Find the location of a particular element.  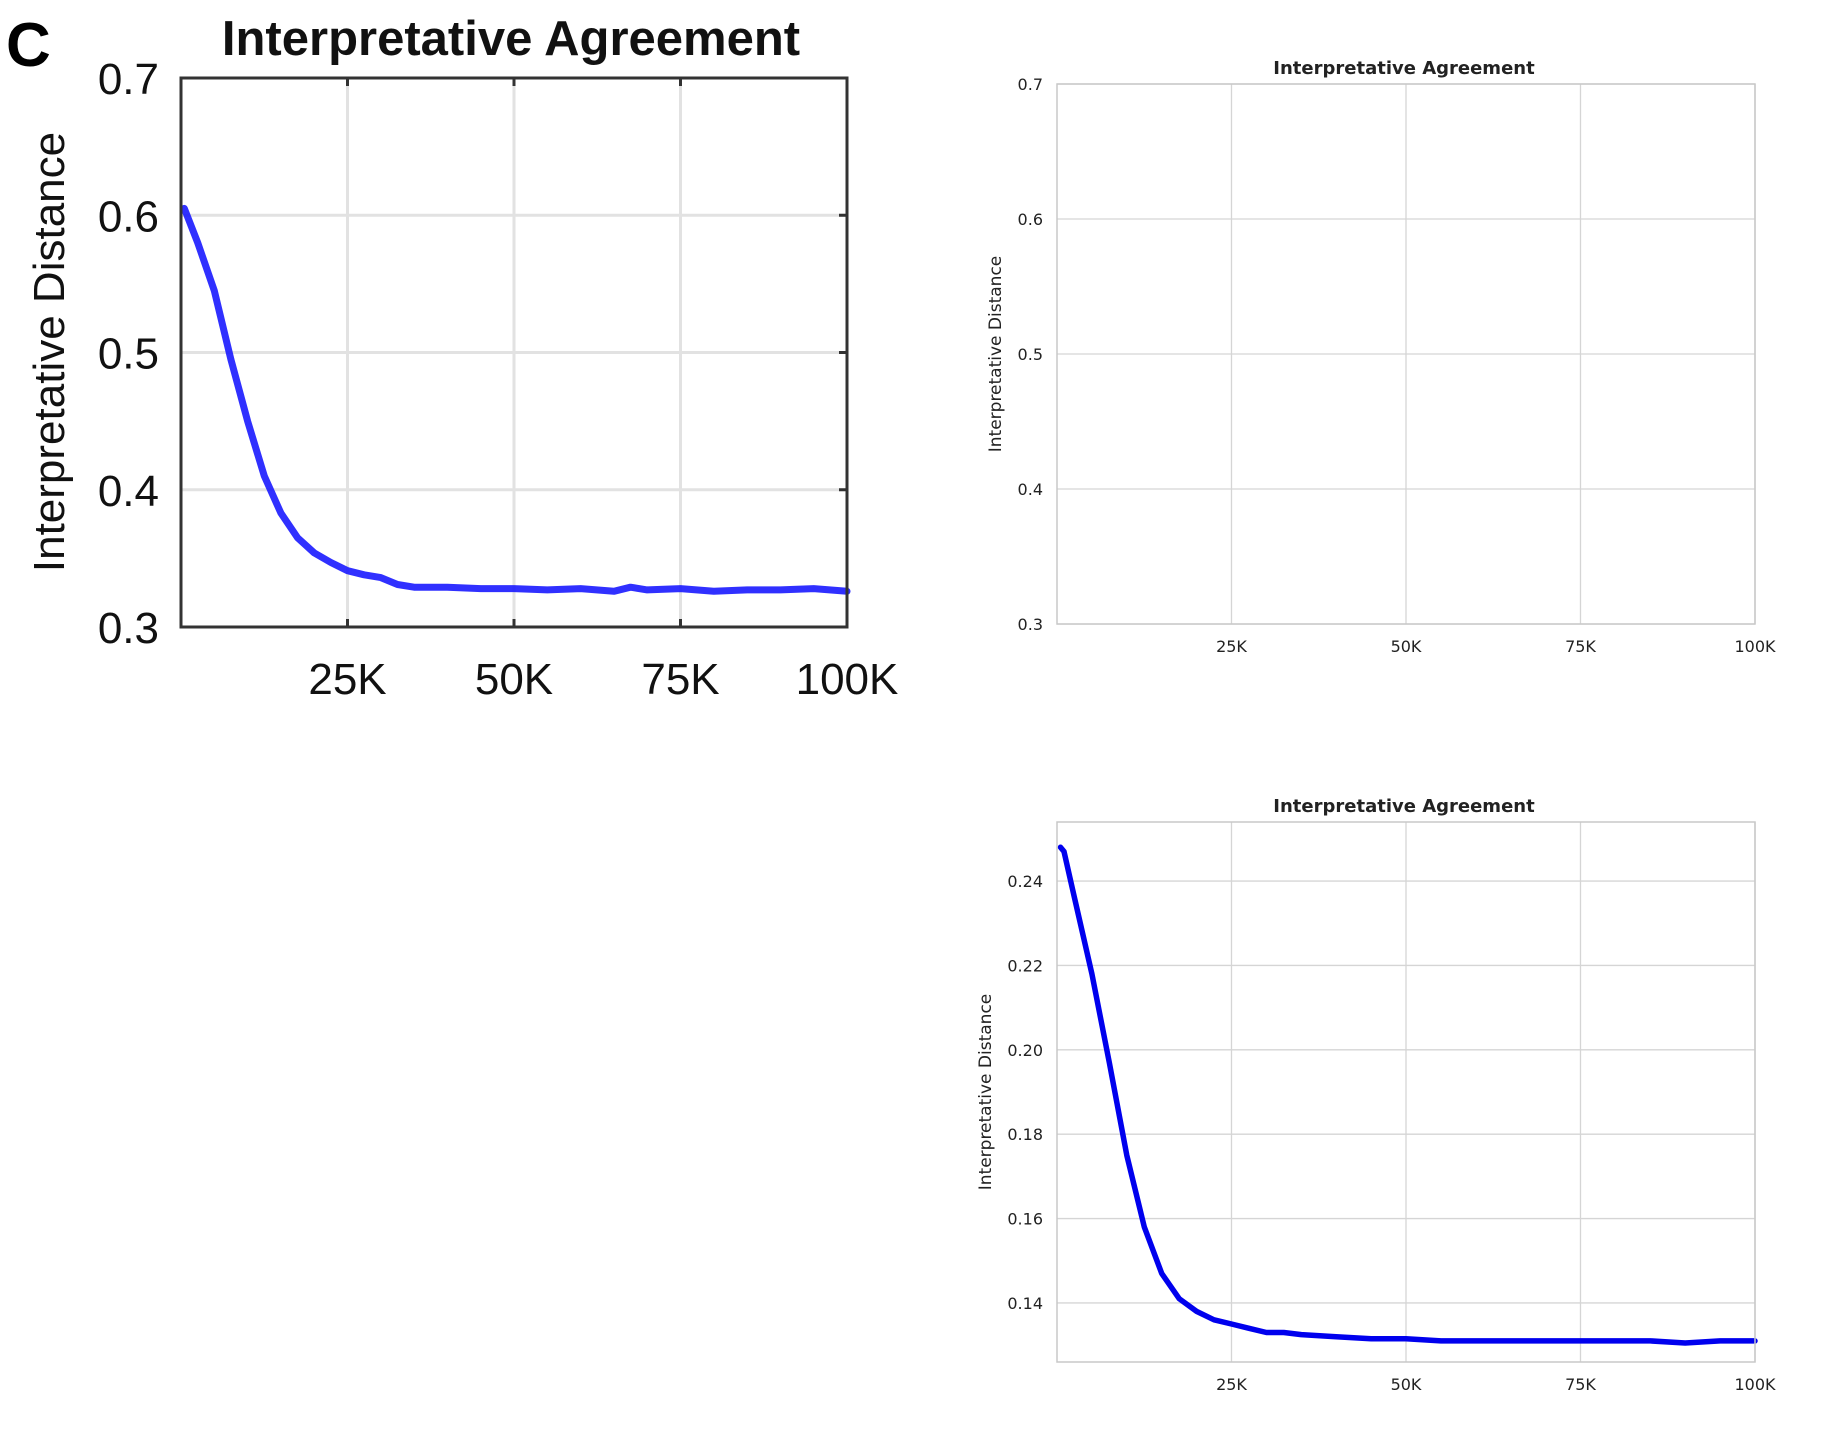

y-tick-label: 0.16 is located at coordinates (1025, 1219).